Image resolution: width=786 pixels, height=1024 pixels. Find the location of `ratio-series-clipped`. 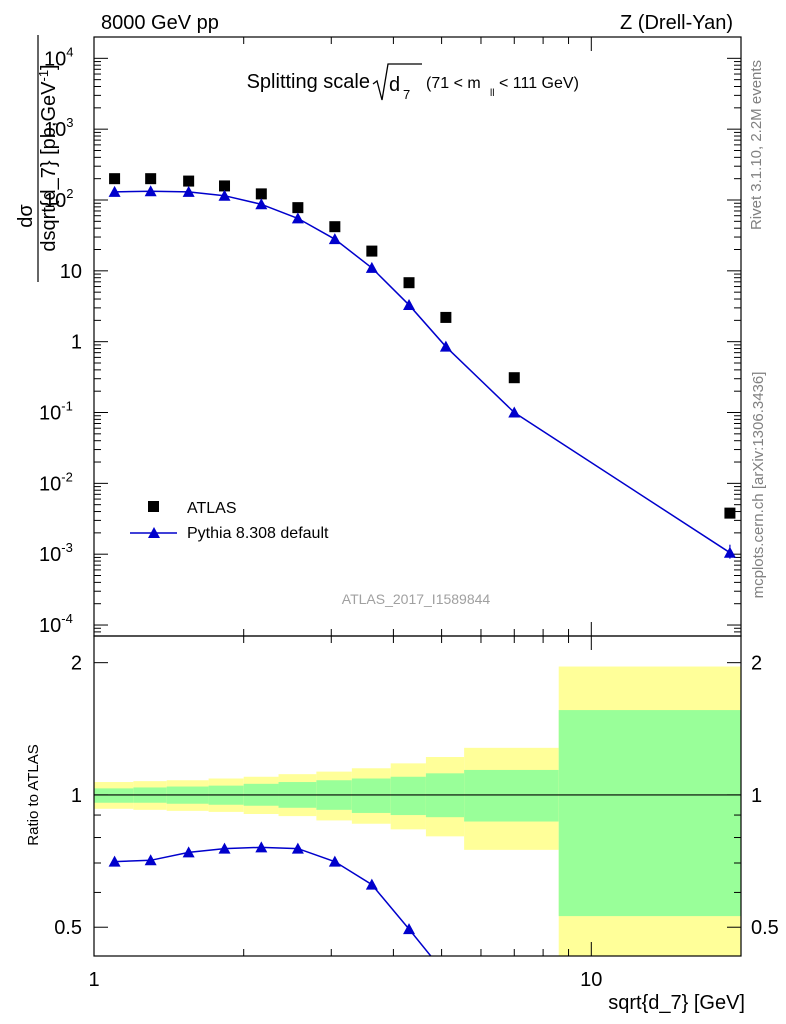

ratio-series-clipped is located at coordinates (280, 910).